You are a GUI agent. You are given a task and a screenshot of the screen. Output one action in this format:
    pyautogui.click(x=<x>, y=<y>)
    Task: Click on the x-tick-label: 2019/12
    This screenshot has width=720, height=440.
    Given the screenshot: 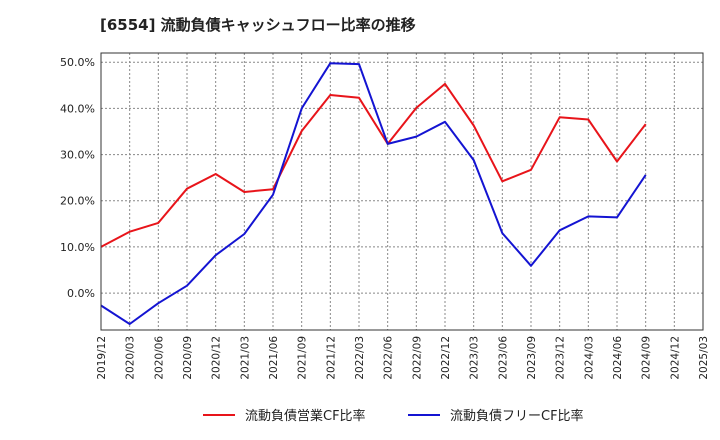 What is the action you would take?
    pyautogui.click(x=102, y=358)
    